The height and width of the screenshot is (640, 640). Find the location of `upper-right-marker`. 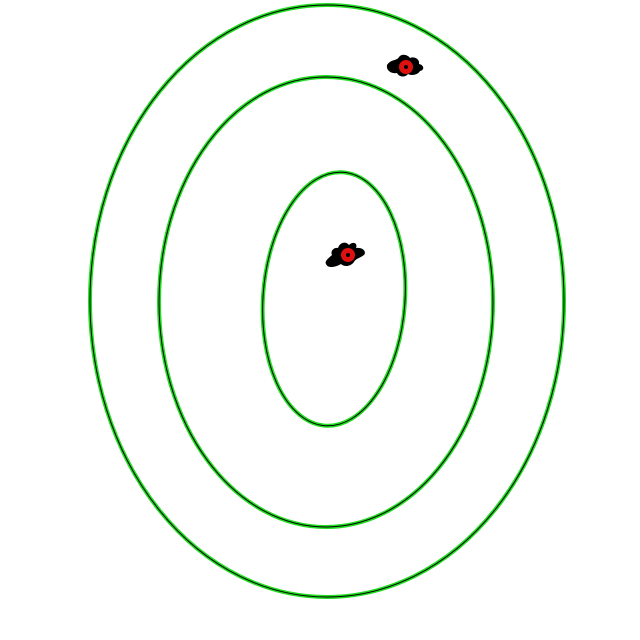

upper-right-marker is located at coordinates (405, 65).